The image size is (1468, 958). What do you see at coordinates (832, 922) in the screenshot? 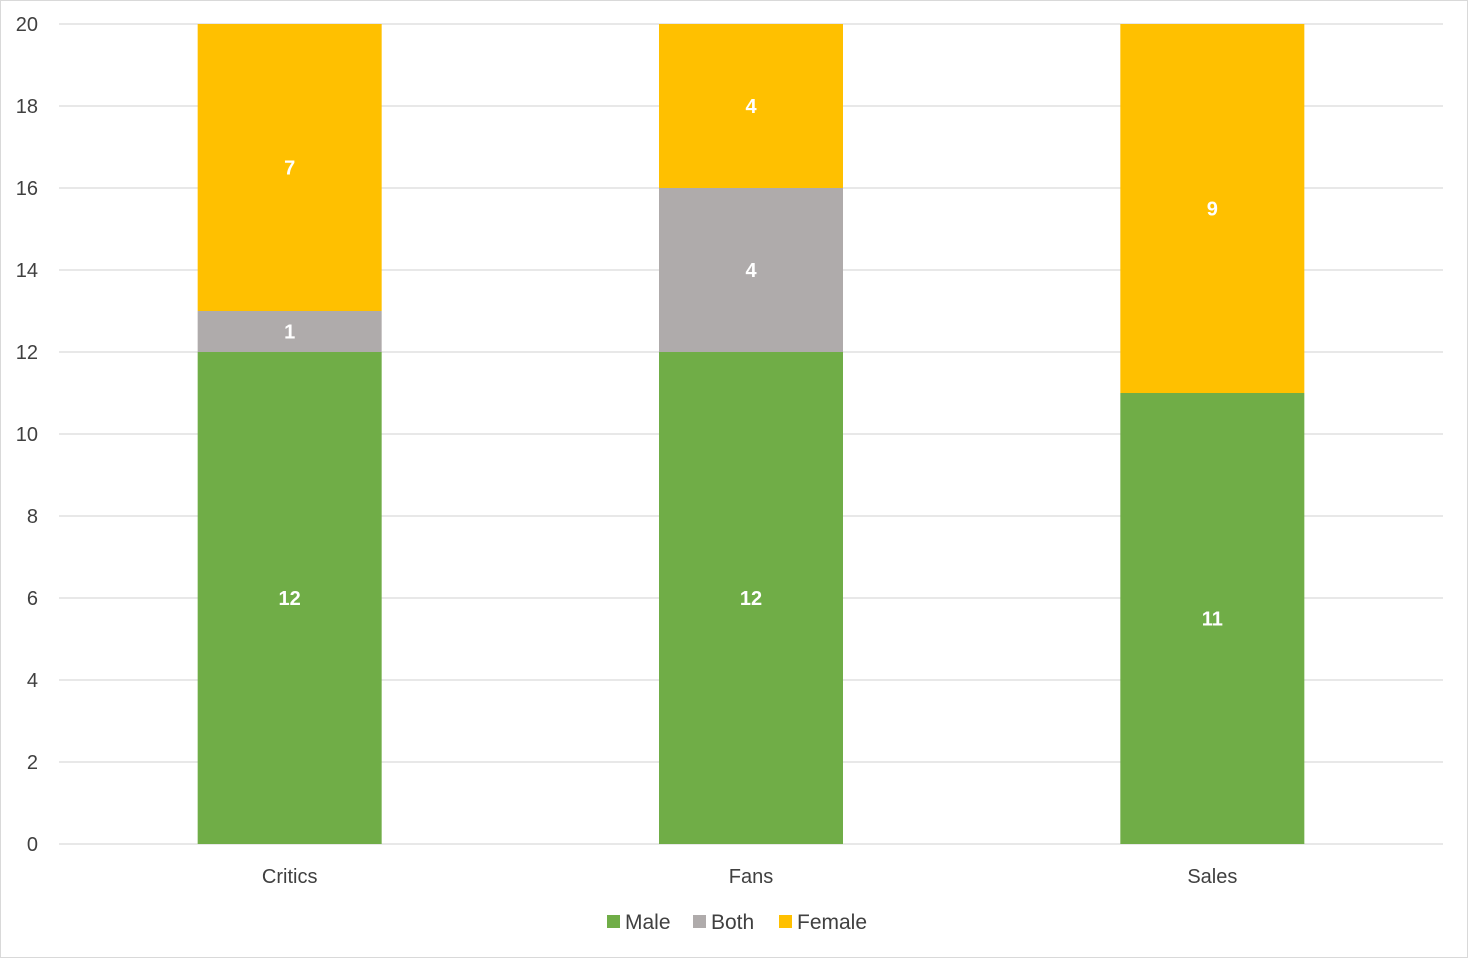
I see `legend-label-female: Female` at bounding box center [832, 922].